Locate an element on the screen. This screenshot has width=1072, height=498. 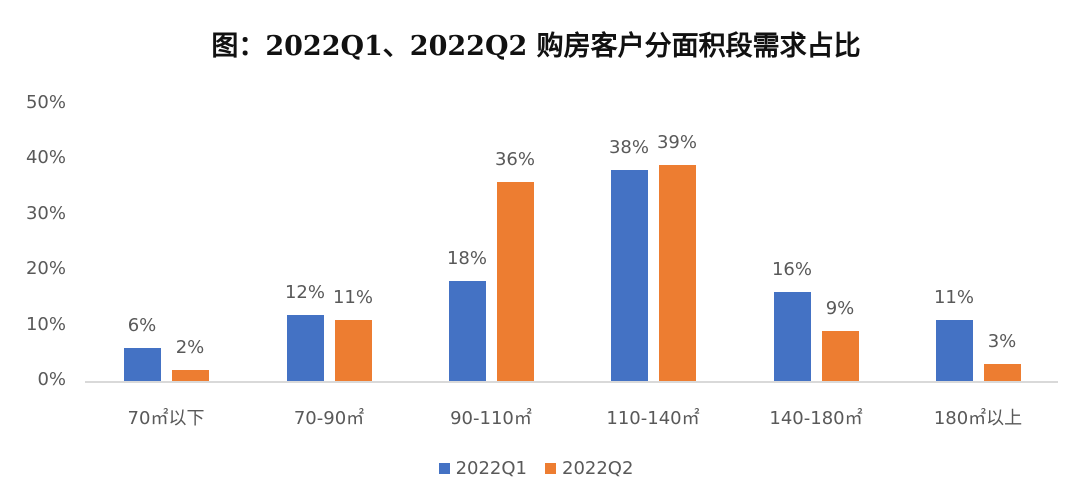
data-label: 2% is located at coordinates (190, 347).